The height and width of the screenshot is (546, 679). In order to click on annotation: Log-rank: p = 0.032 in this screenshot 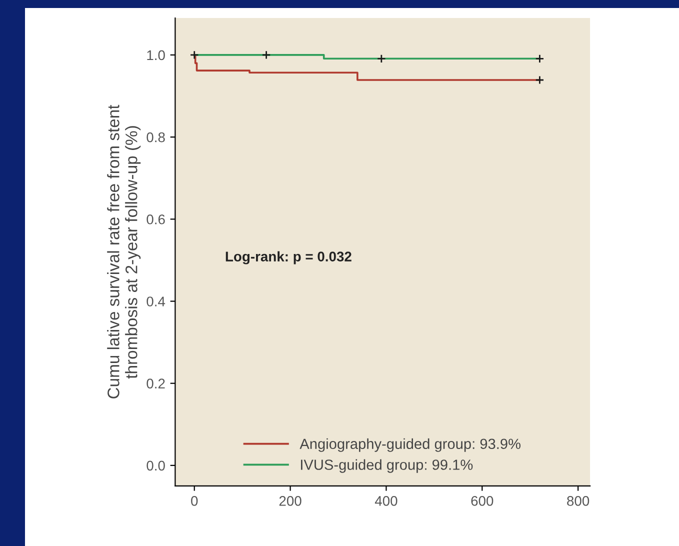, I will do `click(289, 257)`.